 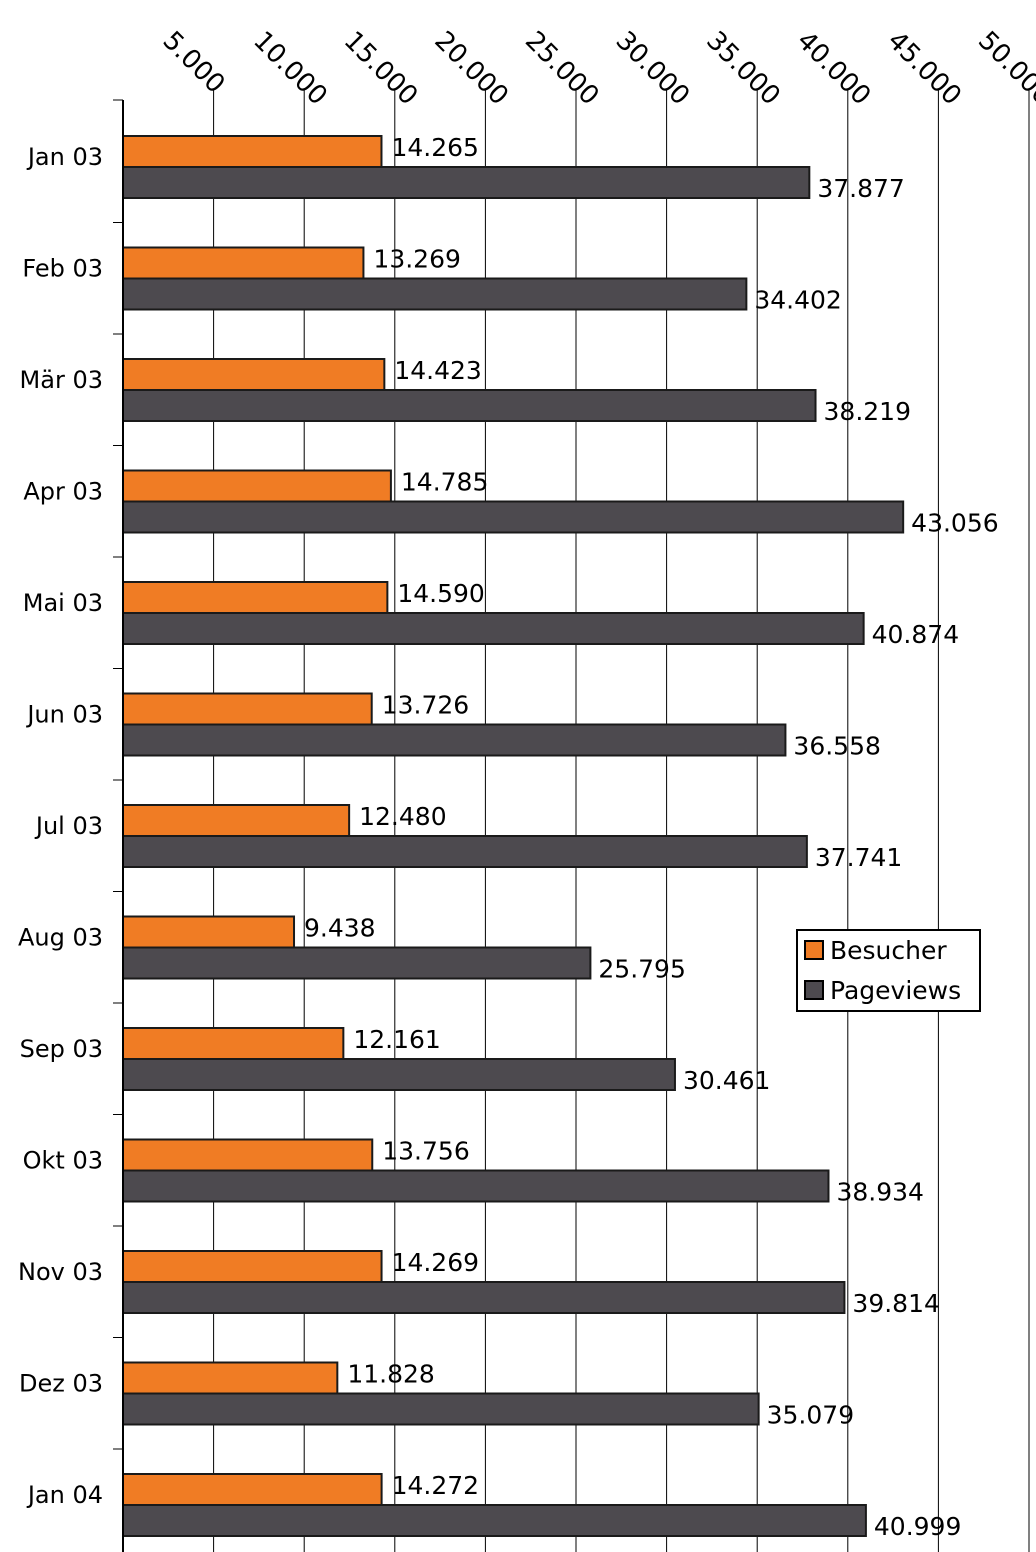 I want to click on data-label-besucher: 9.438, so click(x=340, y=928).